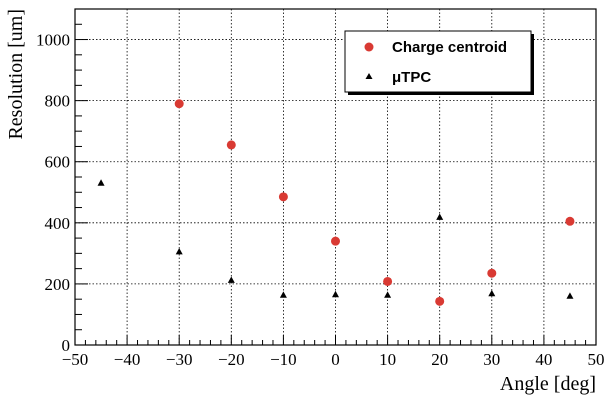 The height and width of the screenshot is (399, 606). What do you see at coordinates (179, 359) in the screenshot?
I see `x-tick-label: −30` at bounding box center [179, 359].